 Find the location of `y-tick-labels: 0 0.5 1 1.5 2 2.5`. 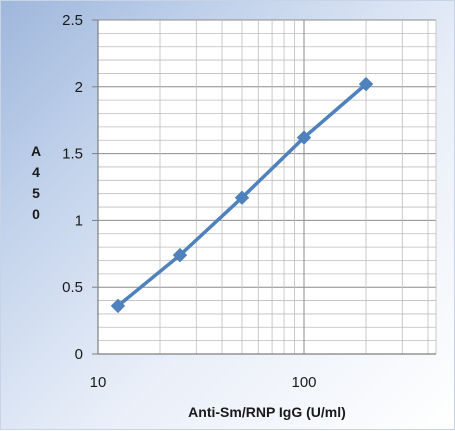

y-tick-labels: 0 0.5 1 1.5 2 2.5 is located at coordinates (80, 187).